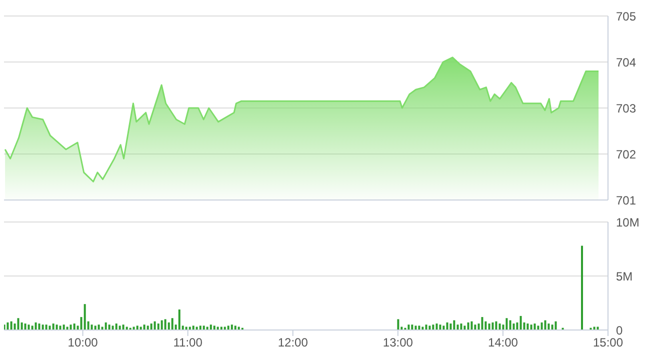  Describe the element at coordinates (626, 154) in the screenshot. I see `y-tick-label: 702` at that location.